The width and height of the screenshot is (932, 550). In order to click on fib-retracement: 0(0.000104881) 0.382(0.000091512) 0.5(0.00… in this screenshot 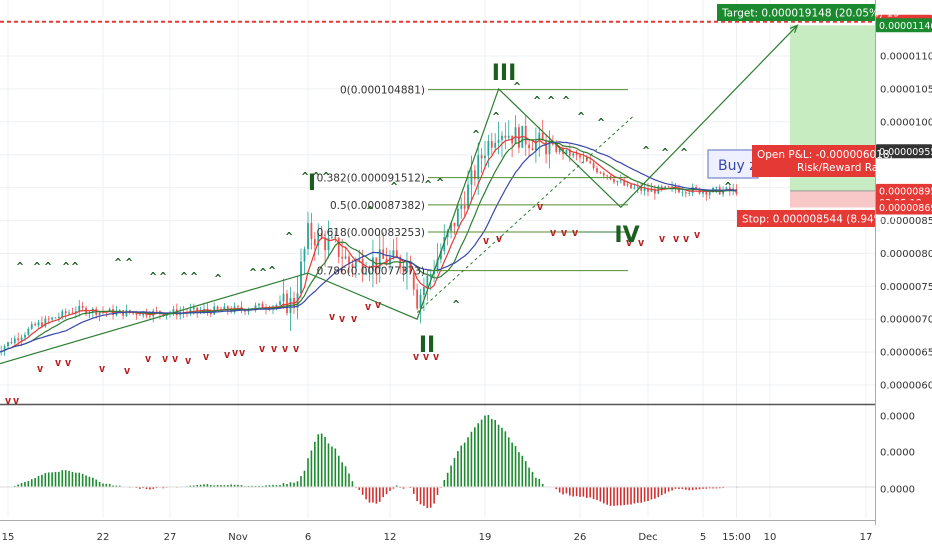, I will do `click(472, 181)`.